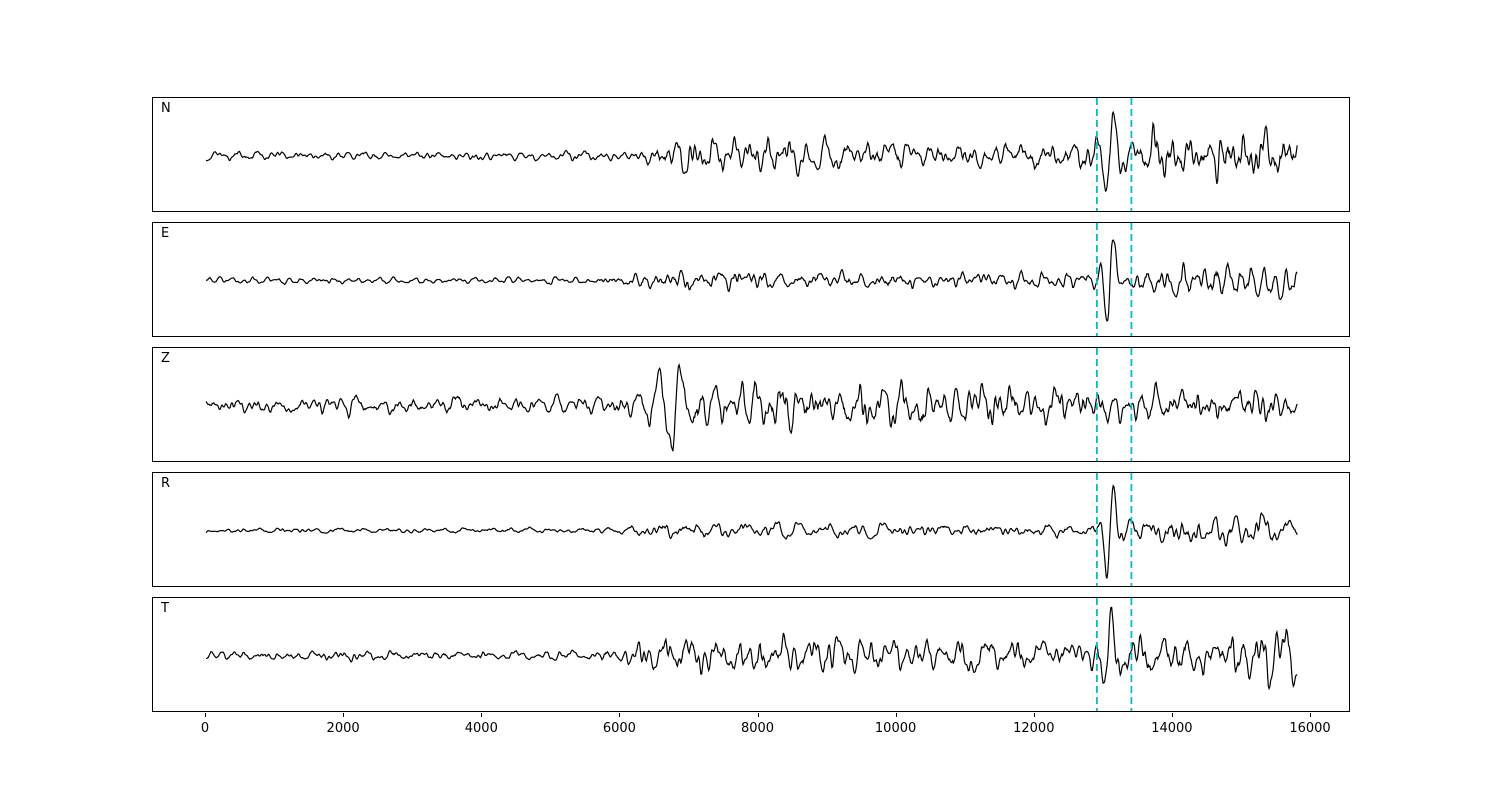 The image size is (1500, 800). I want to click on x-tick-label: 10000, so click(895, 728).